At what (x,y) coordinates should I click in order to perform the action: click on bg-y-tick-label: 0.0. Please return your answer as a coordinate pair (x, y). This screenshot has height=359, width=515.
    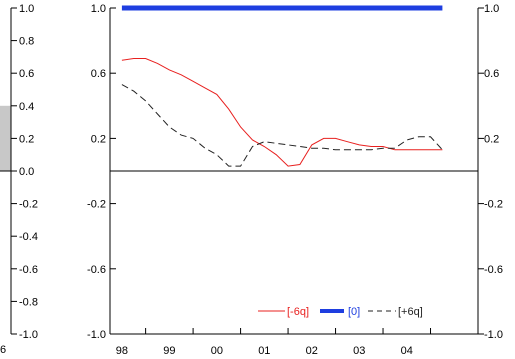
    Looking at the image, I should click on (26, 172).